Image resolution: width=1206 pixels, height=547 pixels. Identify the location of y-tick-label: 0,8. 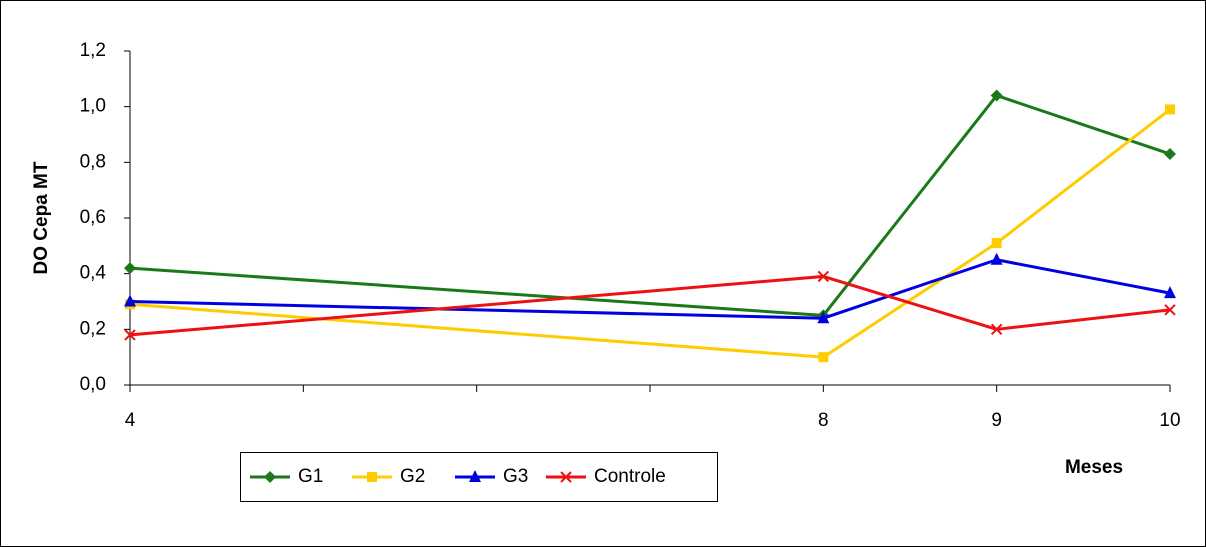
(93, 161).